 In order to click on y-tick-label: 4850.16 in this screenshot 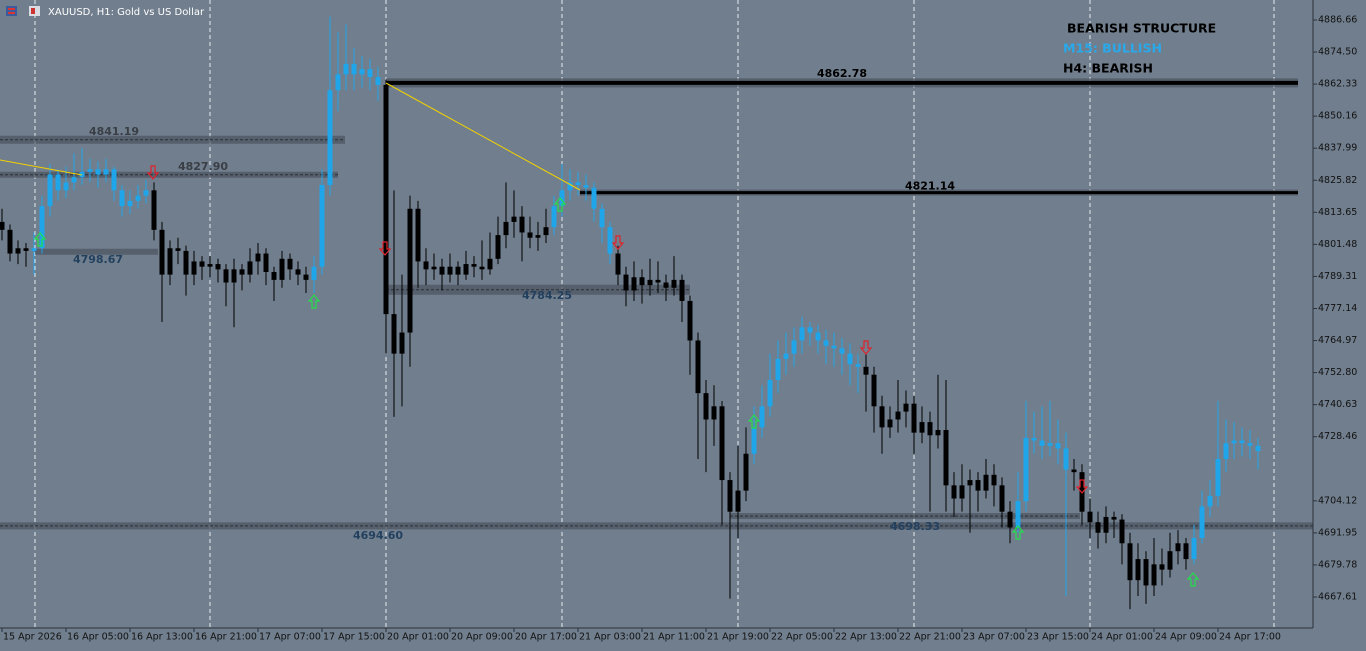, I will do `click(1337, 116)`.